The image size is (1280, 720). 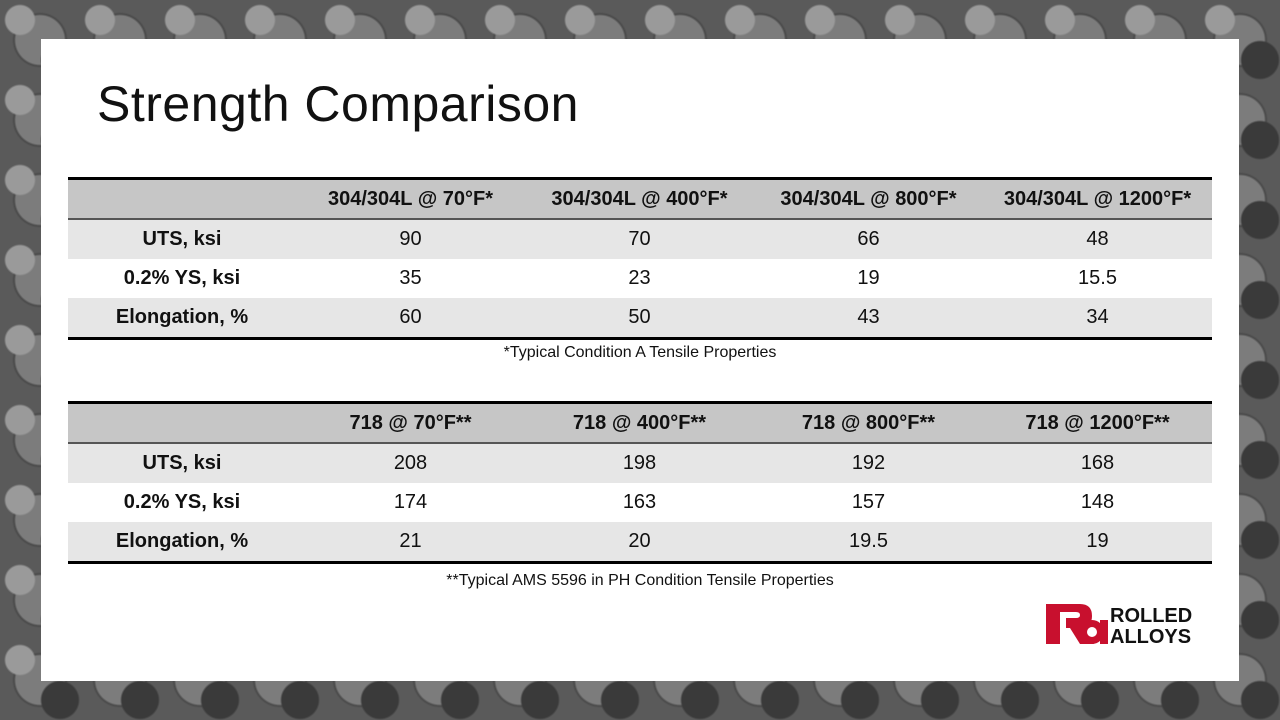 I want to click on ra-mark-icon, so click(x=1077, y=624).